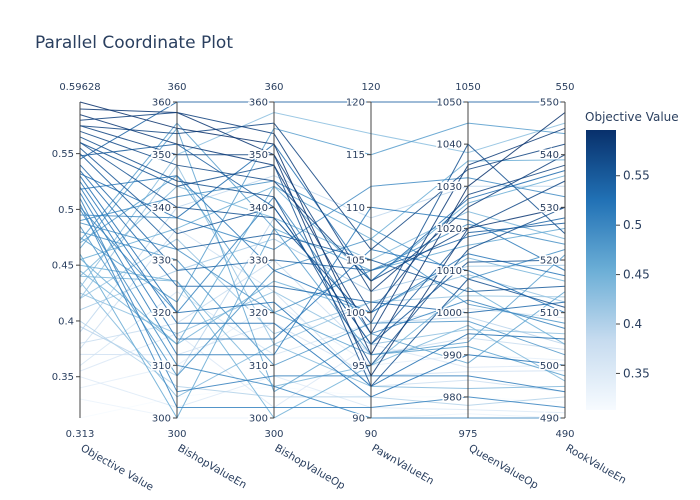 This screenshot has height=500, width=700. What do you see at coordinates (452, 397) in the screenshot?
I see `axis-tick-label: 980` at bounding box center [452, 397].